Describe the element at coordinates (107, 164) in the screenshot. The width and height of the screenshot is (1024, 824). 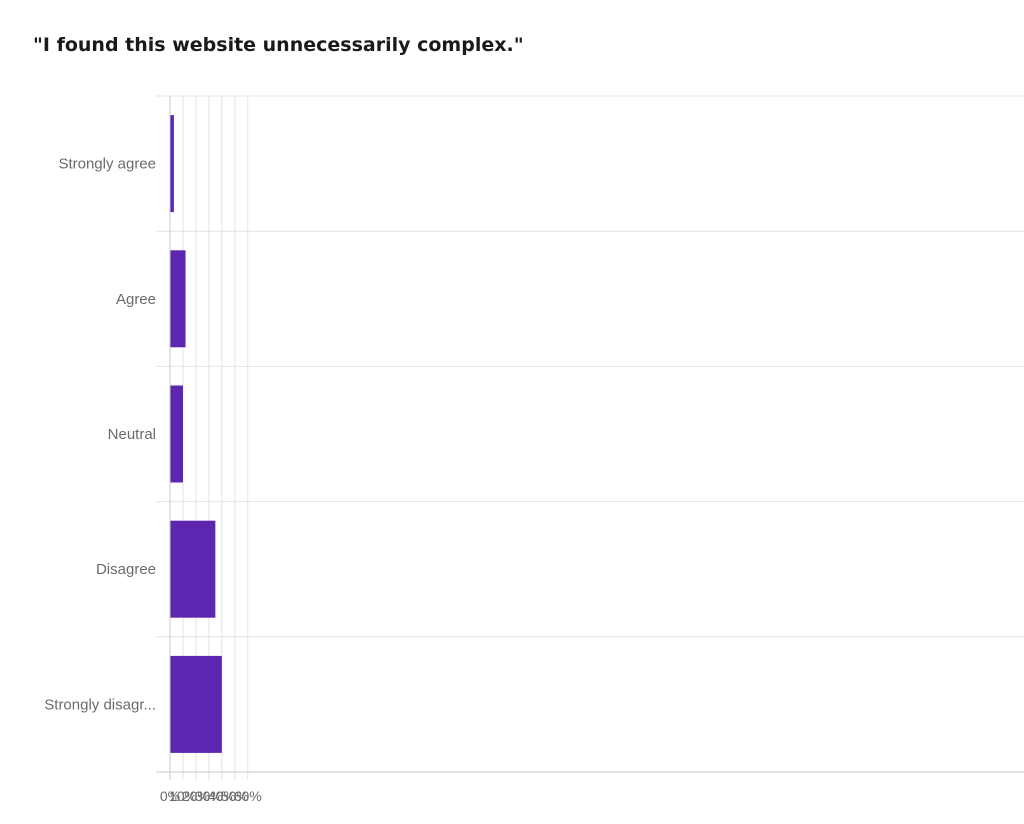
I see `category-label: Strongly agree` at that location.